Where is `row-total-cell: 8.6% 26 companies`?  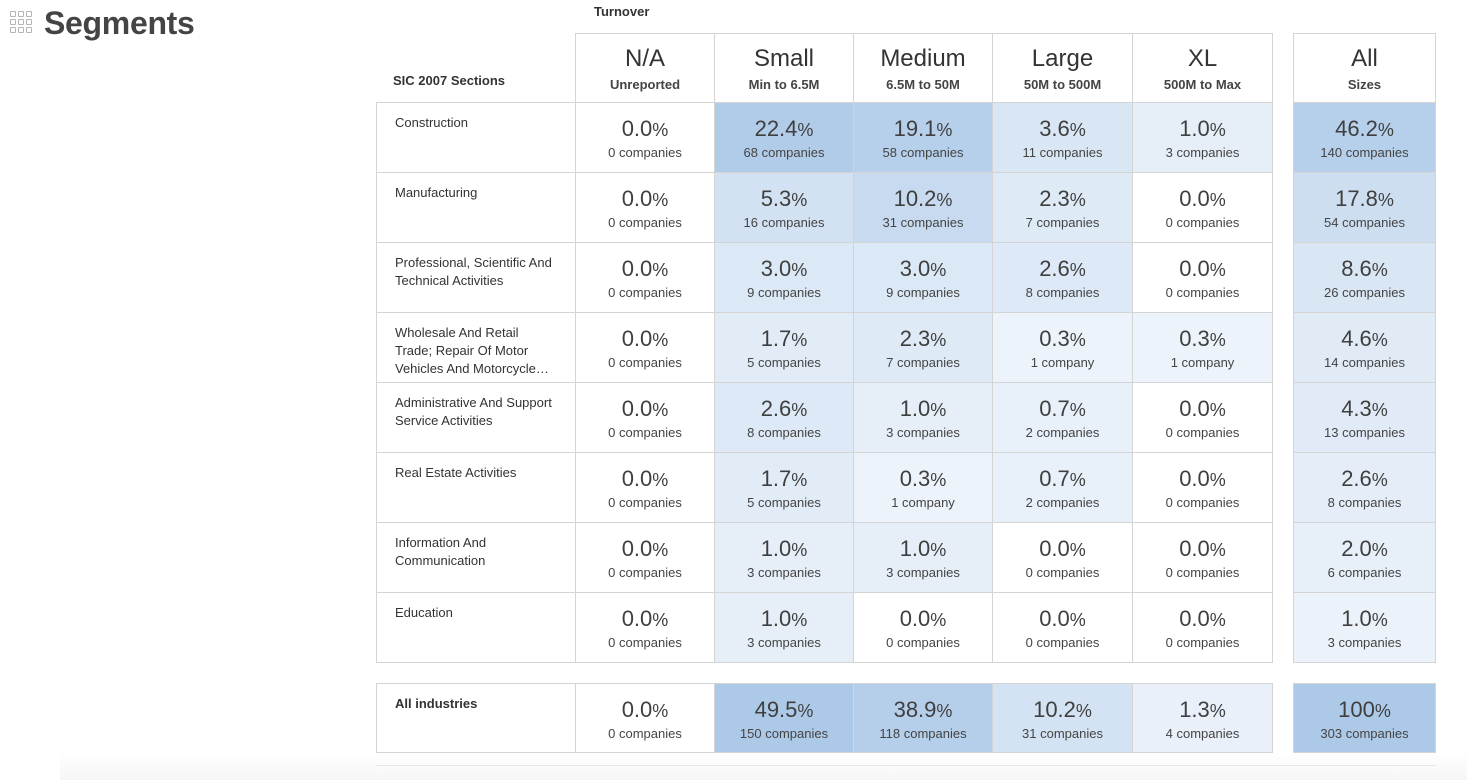 row-total-cell: 8.6% 26 companies is located at coordinates (1364, 277).